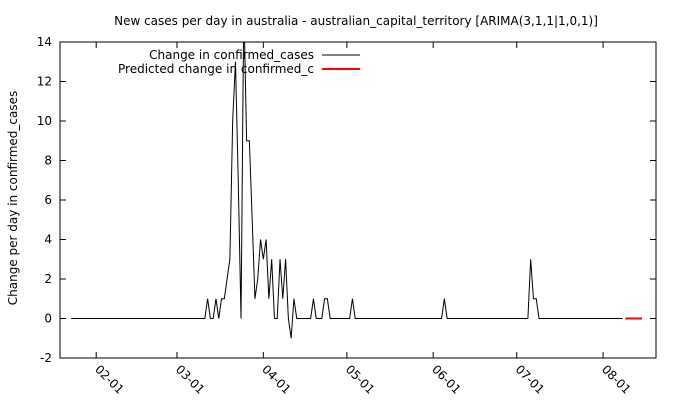 Image resolution: width=680 pixels, height=405 pixels. What do you see at coordinates (446, 379) in the screenshot?
I see `x-tick-label: 06-01` at bounding box center [446, 379].